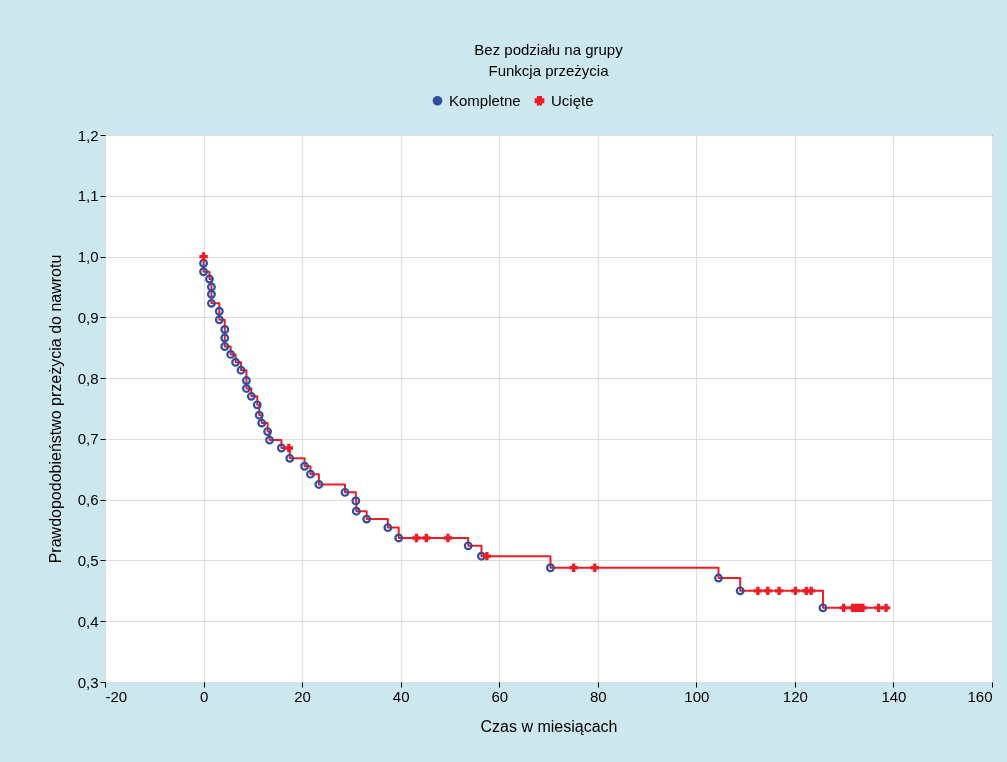  What do you see at coordinates (572, 100) in the screenshot?
I see `legend-label: Ucięte` at bounding box center [572, 100].